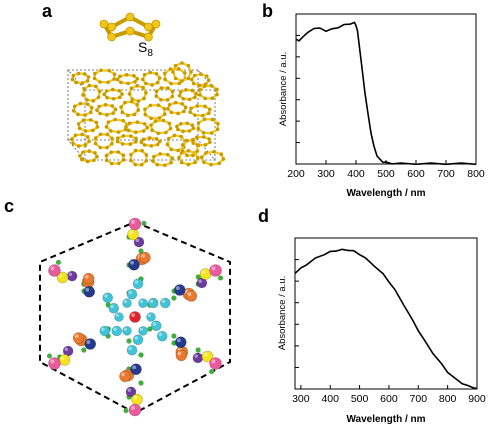  I want to click on s8-molecule: S8, so click(130, 35).